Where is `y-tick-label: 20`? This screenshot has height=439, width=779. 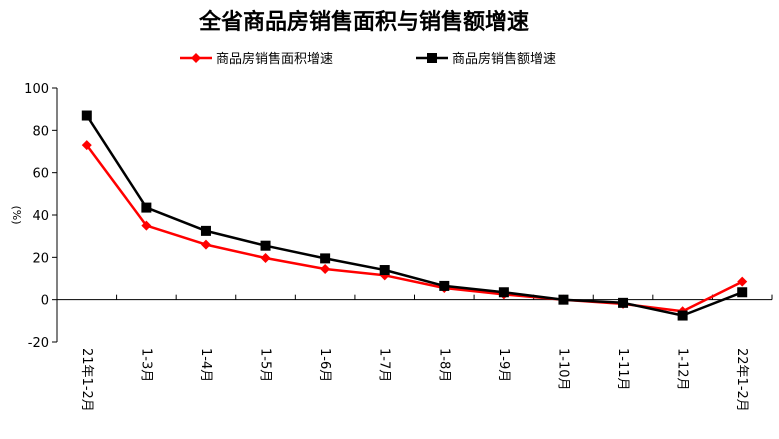
y-tick-label: 20 is located at coordinates (40, 258).